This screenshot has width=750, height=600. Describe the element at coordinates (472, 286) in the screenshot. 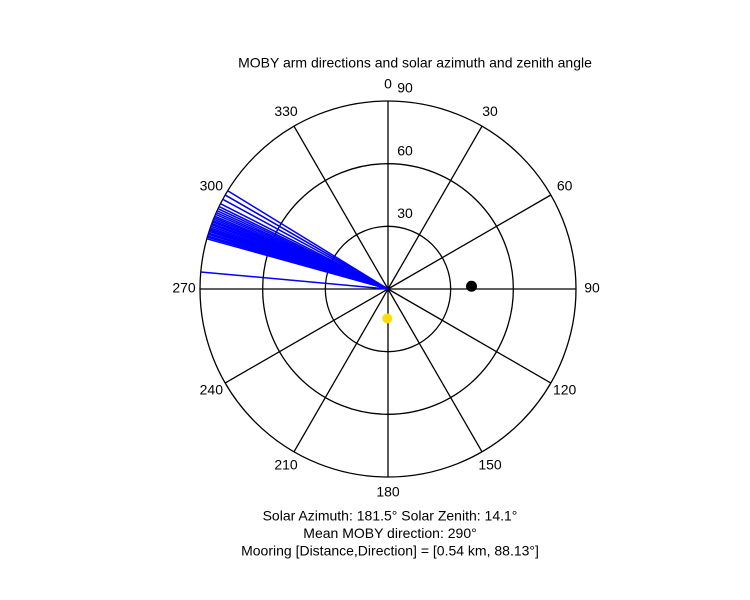

I see `mooring-point` at that location.